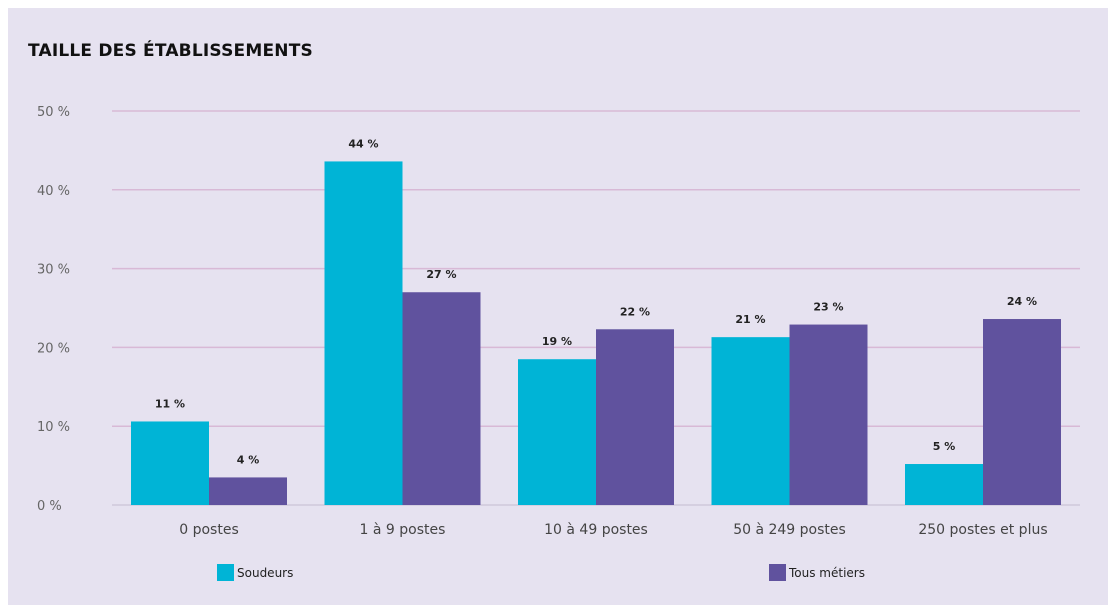  I want to click on data-label: 11 %, so click(170, 403).